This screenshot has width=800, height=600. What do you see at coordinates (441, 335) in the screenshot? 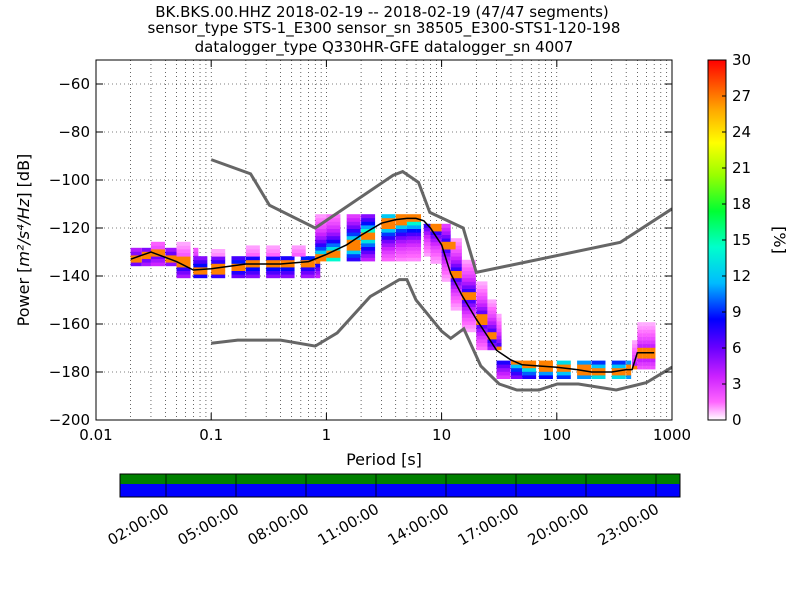
I see `low-noise-model-line` at bounding box center [441, 335].